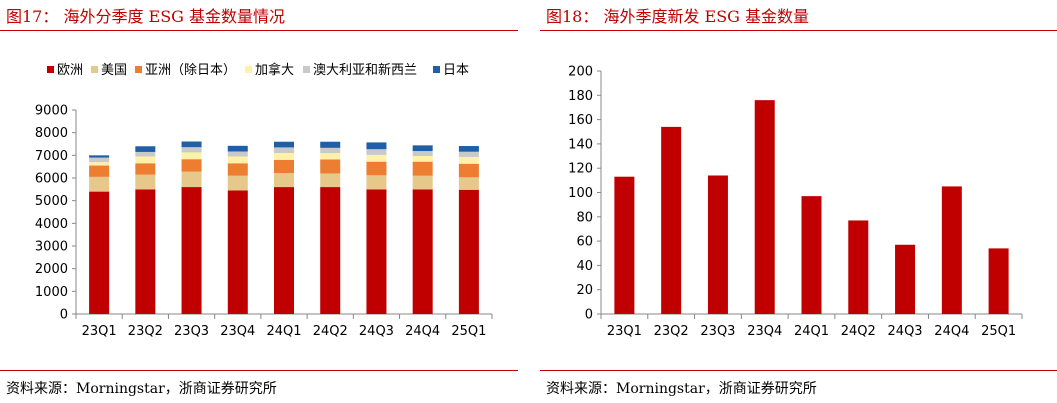 This screenshot has height=403, width=1057. Describe the element at coordinates (580, 96) in the screenshot. I see `chart18-y-tick-label: 180` at that location.